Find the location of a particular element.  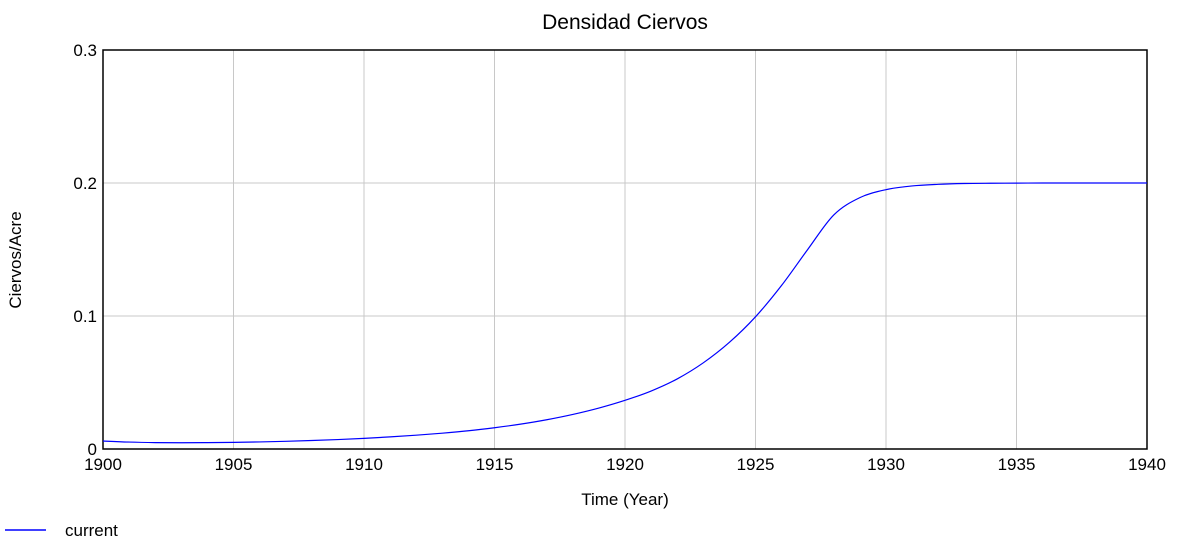

x-tick-label: 1905 is located at coordinates (234, 464).